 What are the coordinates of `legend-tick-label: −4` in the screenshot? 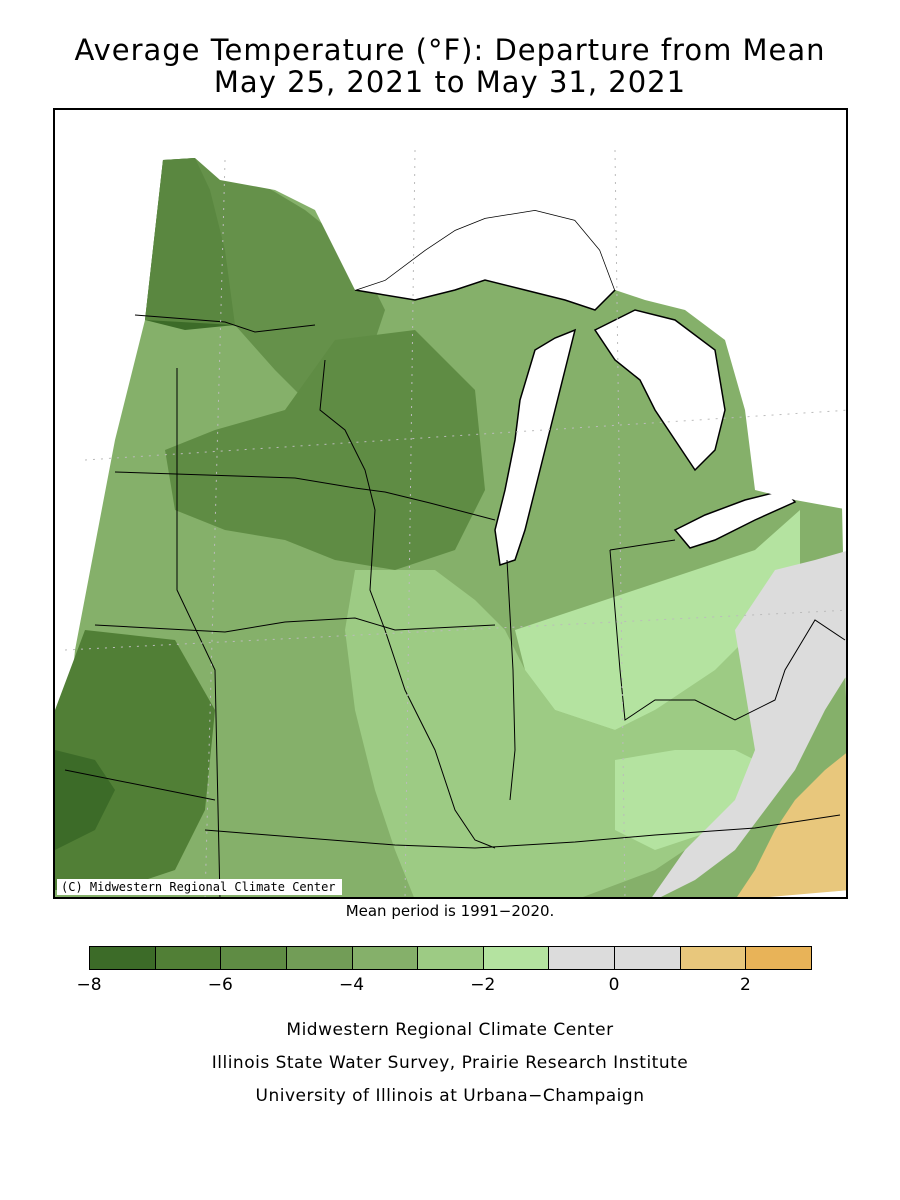 It's located at (352, 985).